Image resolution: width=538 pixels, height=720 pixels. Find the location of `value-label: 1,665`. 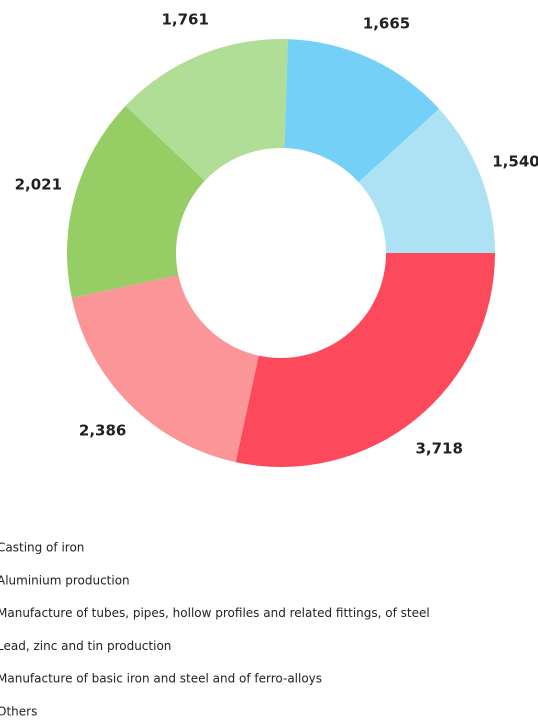

value-label: 1,665 is located at coordinates (386, 24).